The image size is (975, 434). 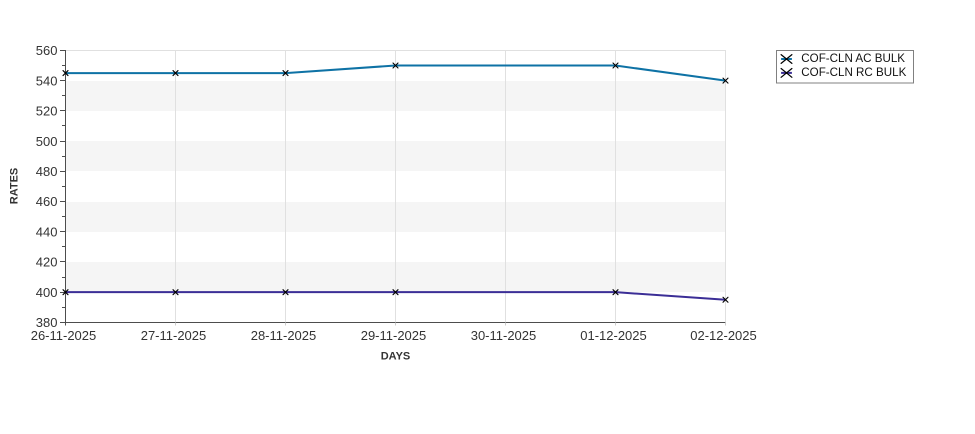 I want to click on svg-text: 27-11-2025, so click(x=174, y=335).